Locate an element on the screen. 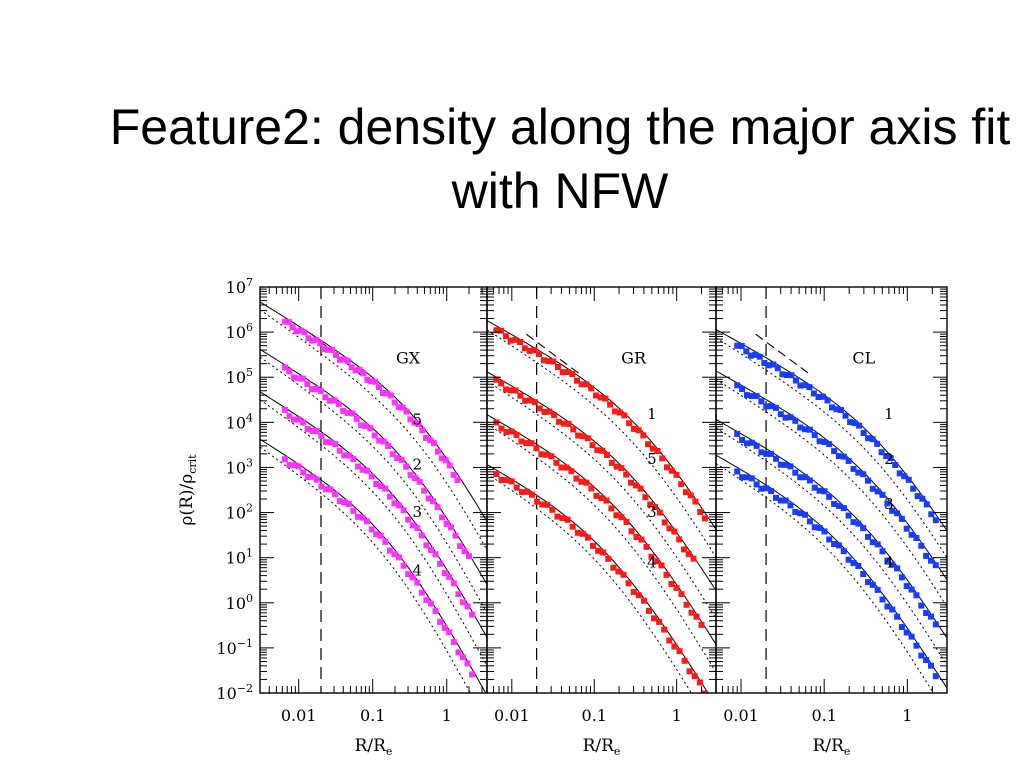 The width and height of the screenshot is (1024, 768). y-tick-label: 10⁴ is located at coordinates (239, 421).